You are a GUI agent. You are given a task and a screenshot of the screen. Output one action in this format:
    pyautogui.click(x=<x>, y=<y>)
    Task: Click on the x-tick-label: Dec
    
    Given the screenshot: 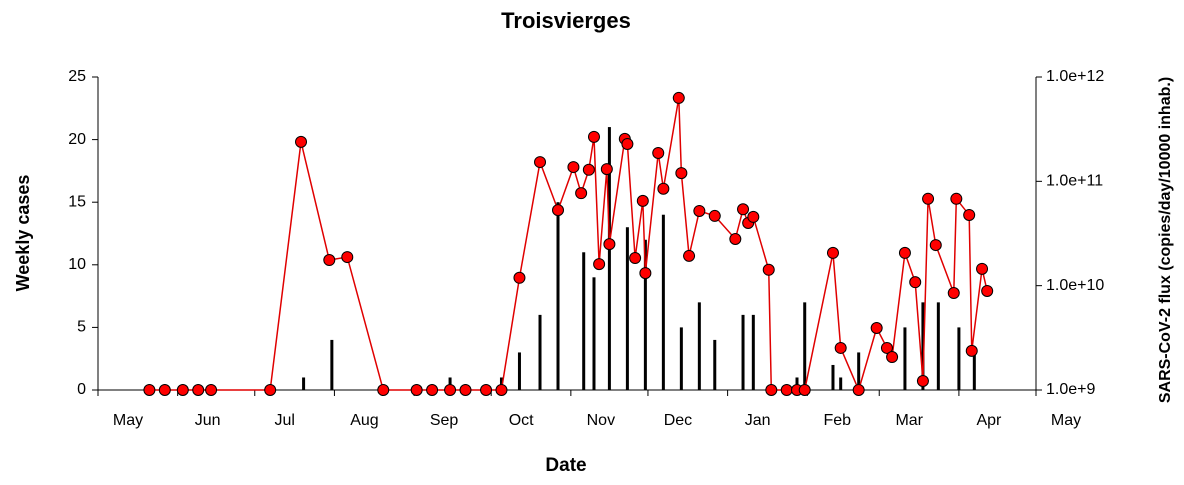 What is the action you would take?
    pyautogui.click(x=678, y=420)
    